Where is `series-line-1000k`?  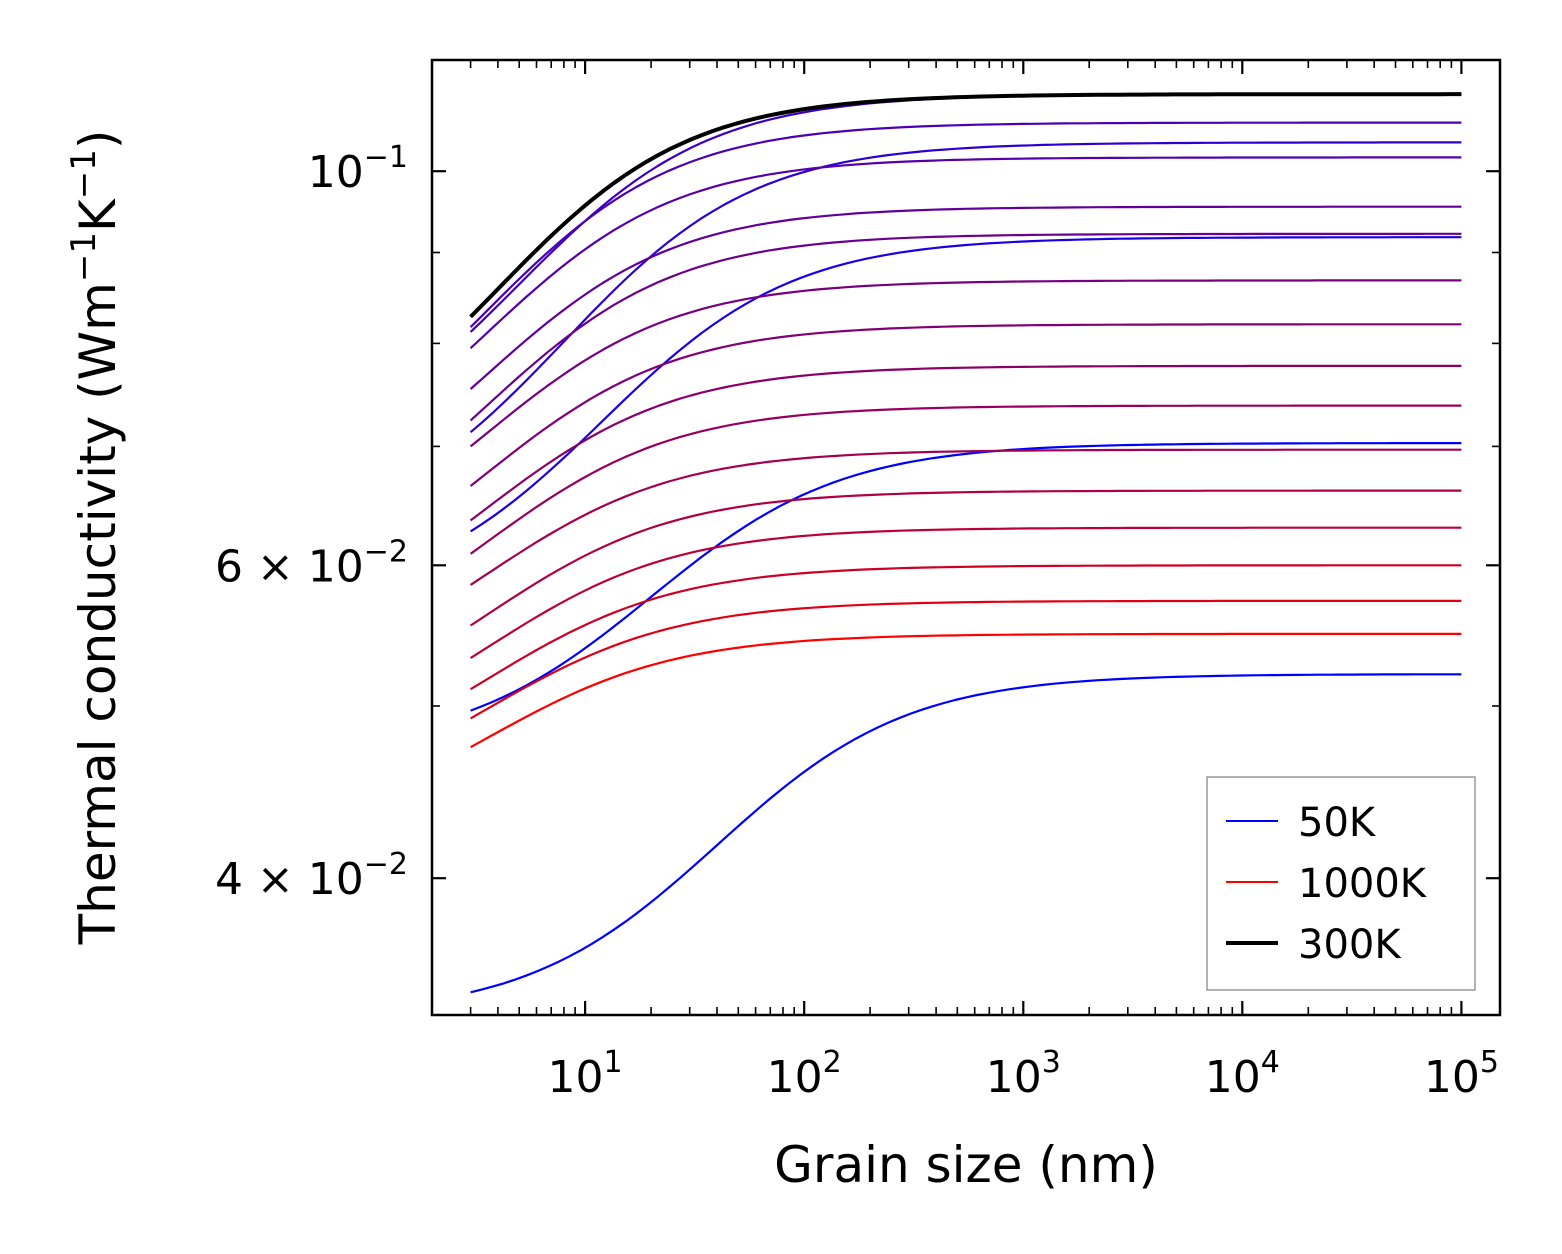
series-line-1000k is located at coordinates (966, 690).